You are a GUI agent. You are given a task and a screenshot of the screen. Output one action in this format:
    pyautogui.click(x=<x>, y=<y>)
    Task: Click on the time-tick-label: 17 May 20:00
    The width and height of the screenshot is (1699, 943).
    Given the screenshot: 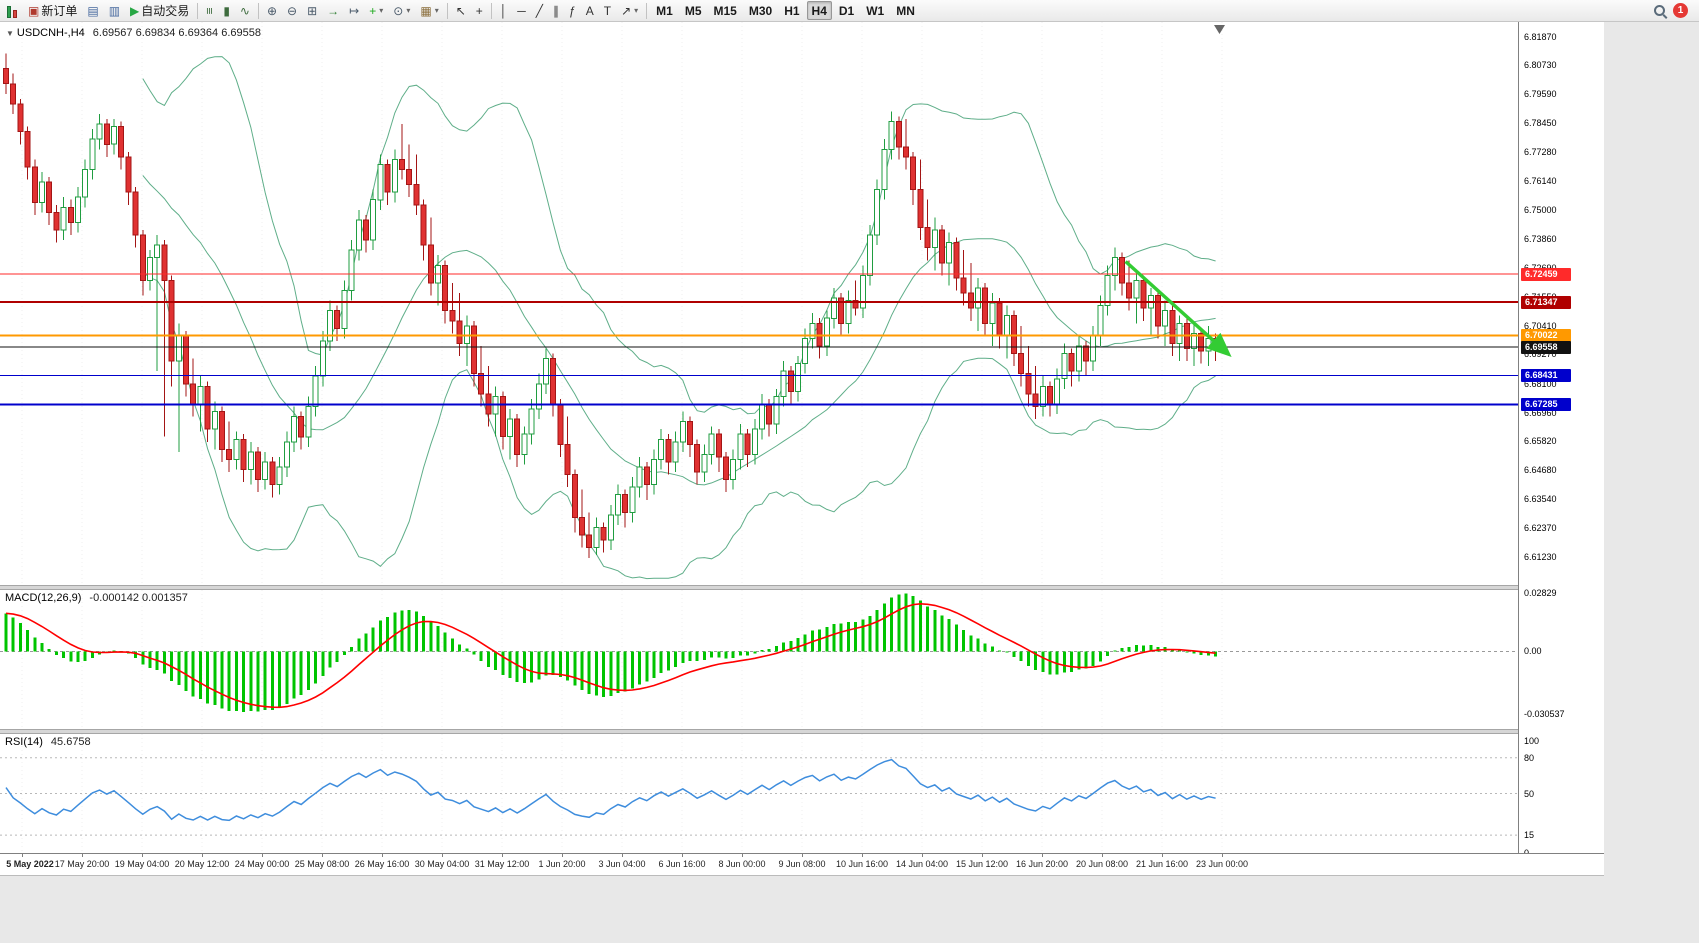 What is the action you would take?
    pyautogui.click(x=82, y=864)
    